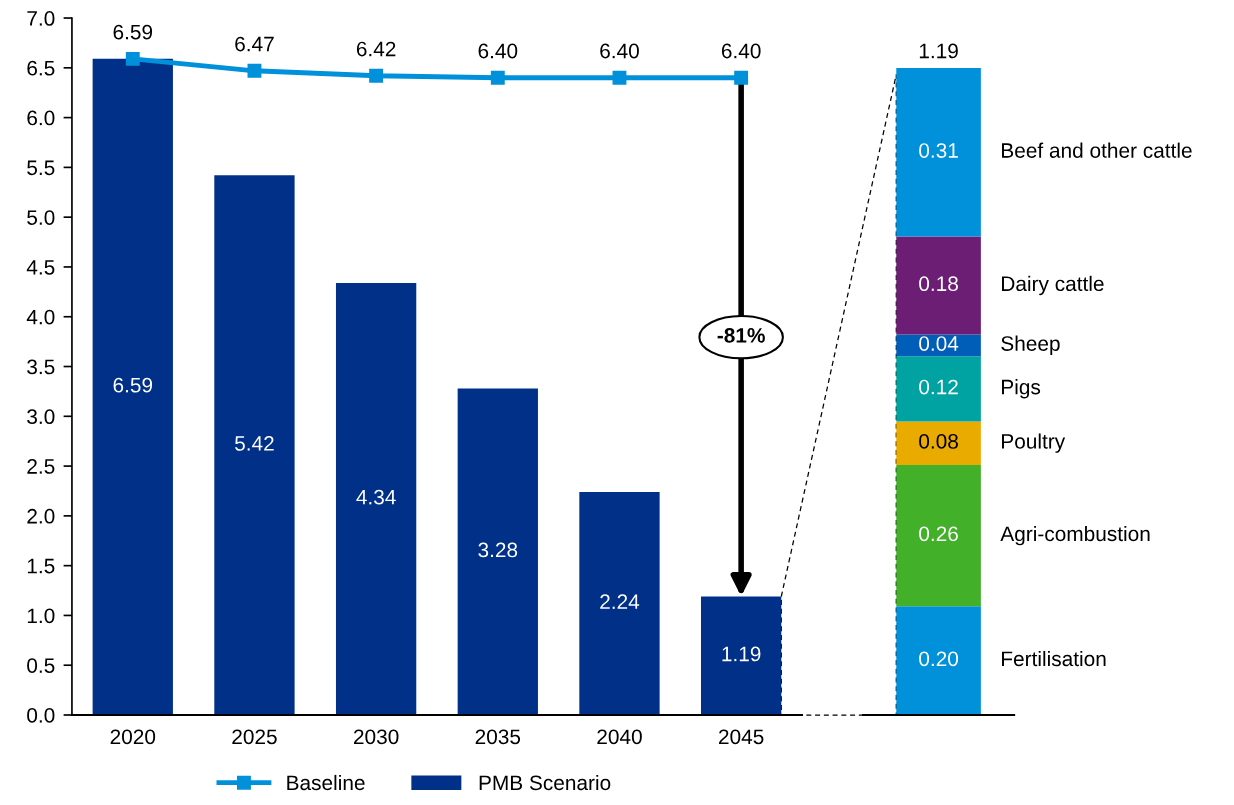 Image resolution: width=1234 pixels, height=805 pixels. Describe the element at coordinates (41, 367) in the screenshot. I see `y-tick-label: 3.5` at that location.